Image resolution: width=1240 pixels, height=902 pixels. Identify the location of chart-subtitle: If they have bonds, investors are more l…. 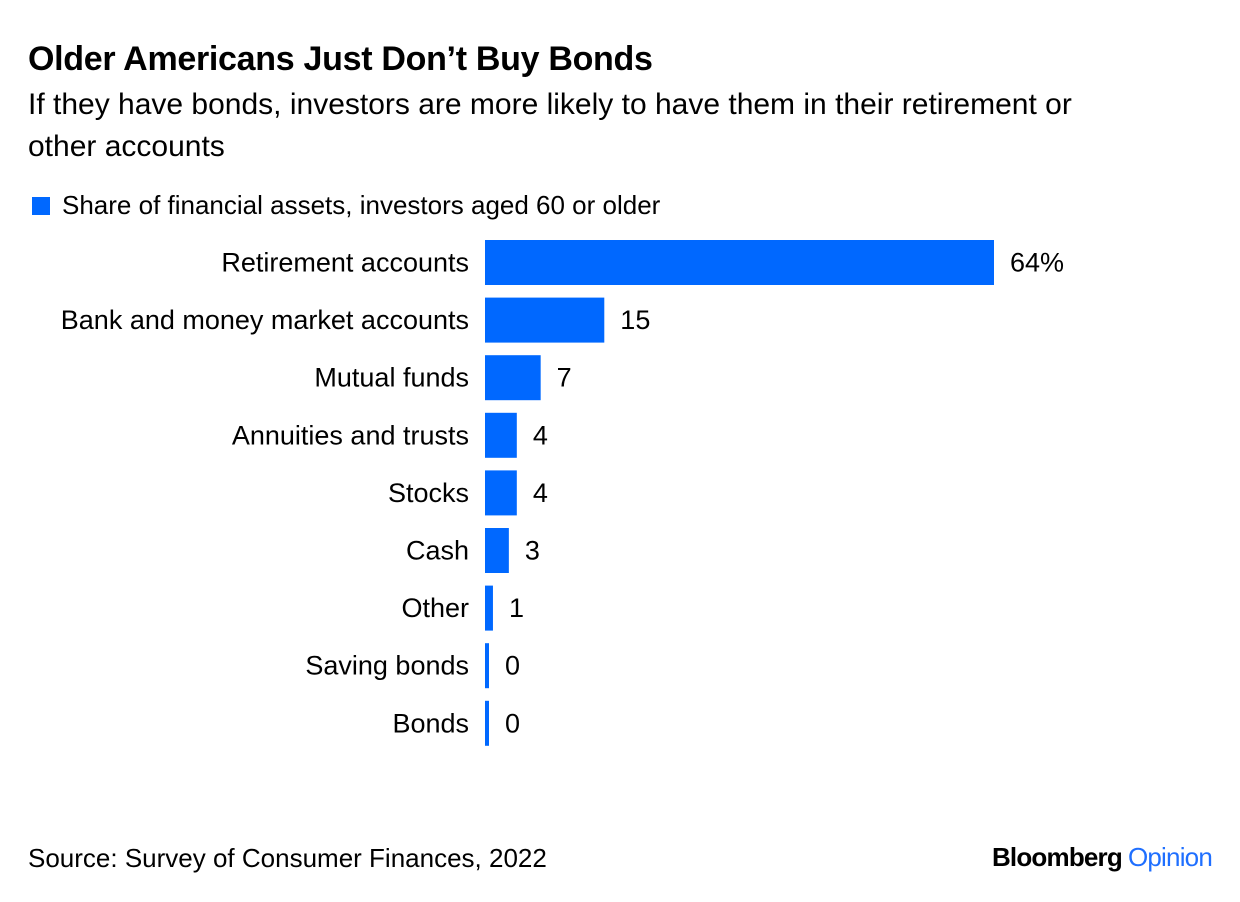
(550, 125).